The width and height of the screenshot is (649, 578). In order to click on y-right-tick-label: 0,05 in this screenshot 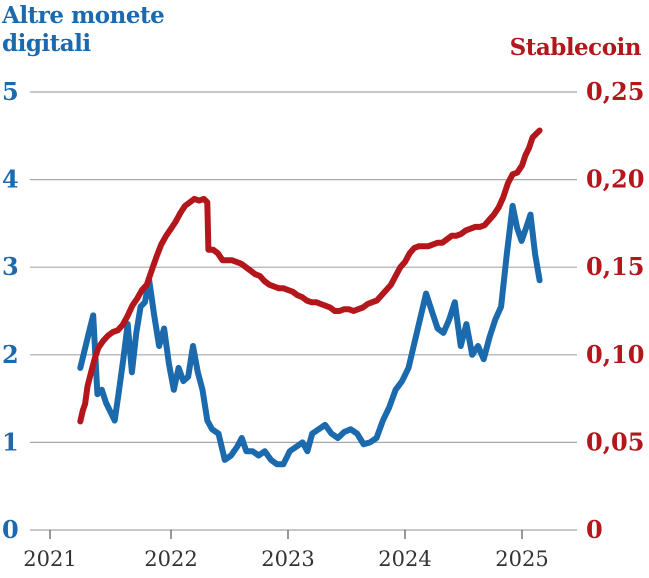, I will do `click(615, 441)`.